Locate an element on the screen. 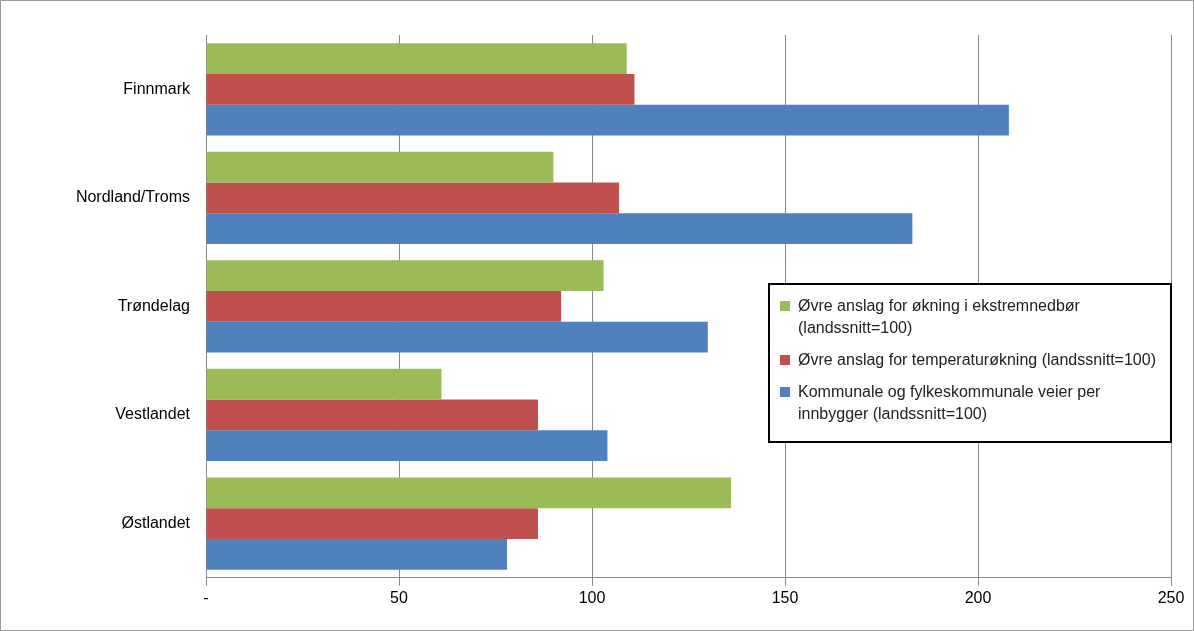 This screenshot has height=631, width=1194. y-tick-label: Nordland/Troms is located at coordinates (132, 197).